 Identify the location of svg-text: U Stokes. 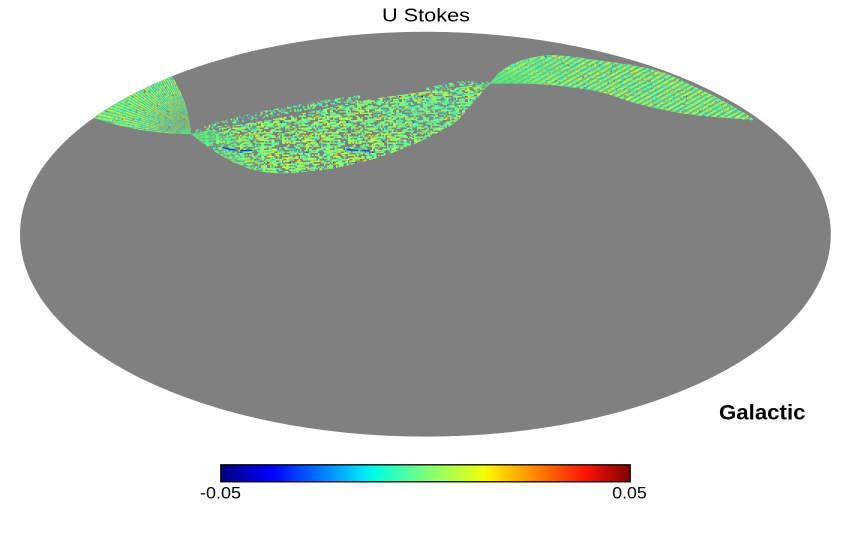
(426, 15).